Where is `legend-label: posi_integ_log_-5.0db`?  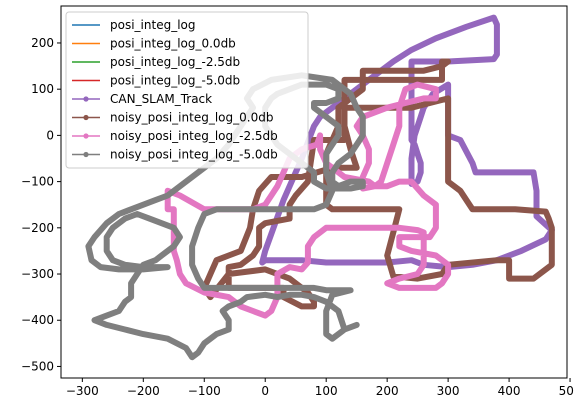
legend-label: posi_integ_log_-5.0db is located at coordinates (175, 81).